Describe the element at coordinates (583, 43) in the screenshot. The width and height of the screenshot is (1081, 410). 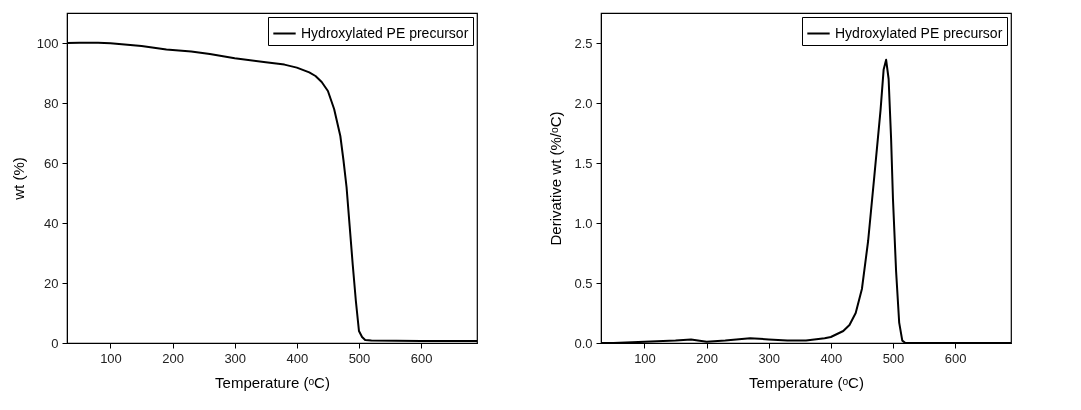
I see `y-tick-label: 2.5` at that location.